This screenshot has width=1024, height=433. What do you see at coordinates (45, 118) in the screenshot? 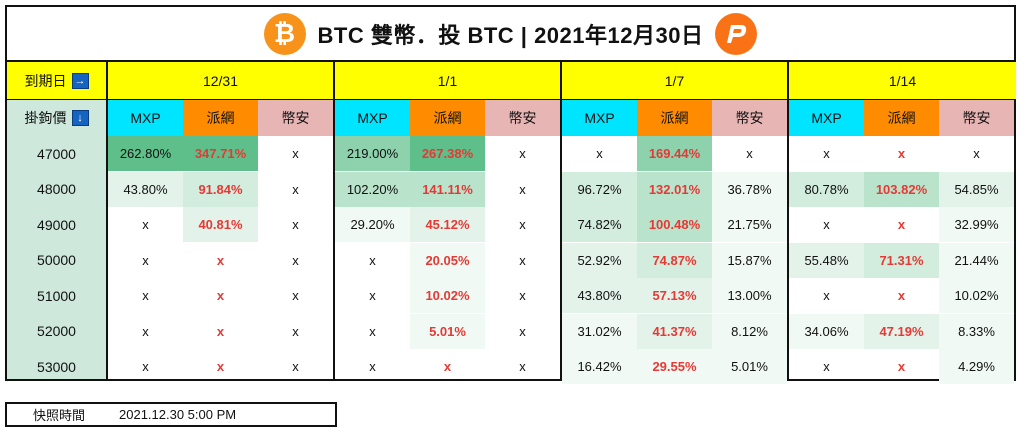
I see `strike-label: 掛鉤價` at bounding box center [45, 118].